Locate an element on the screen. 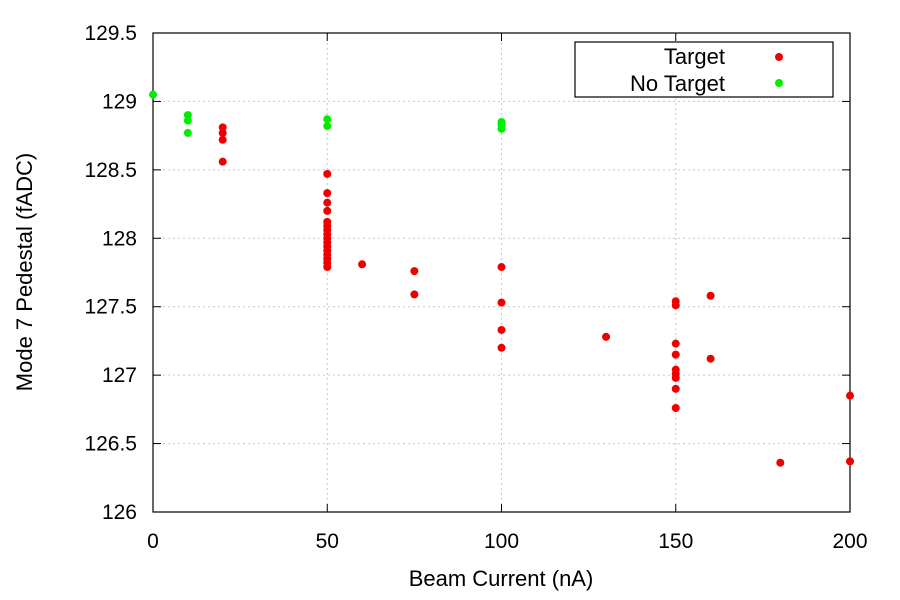 This screenshot has height=600, width=900. y-tick-label: 127 is located at coordinates (119, 375).